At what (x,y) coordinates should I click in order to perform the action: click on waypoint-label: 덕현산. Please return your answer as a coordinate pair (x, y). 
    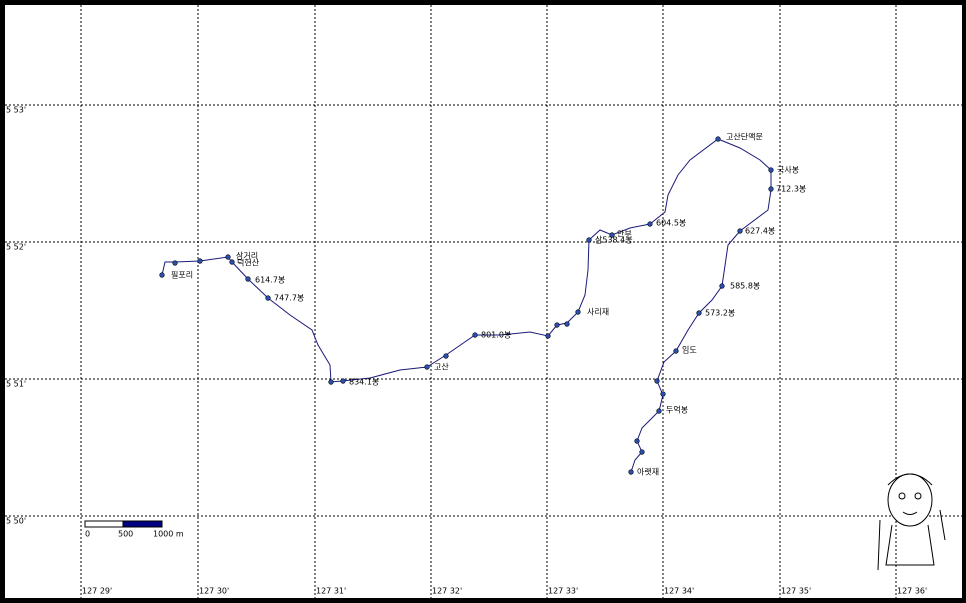
    Looking at the image, I should click on (248, 263).